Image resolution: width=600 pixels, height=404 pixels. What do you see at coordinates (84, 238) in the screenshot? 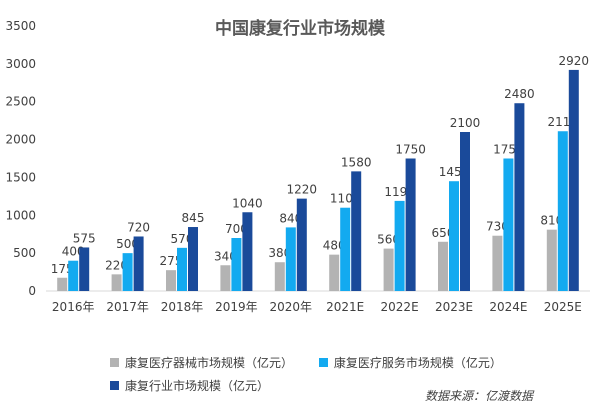
I see `data-label-series-3: 575` at bounding box center [84, 238].